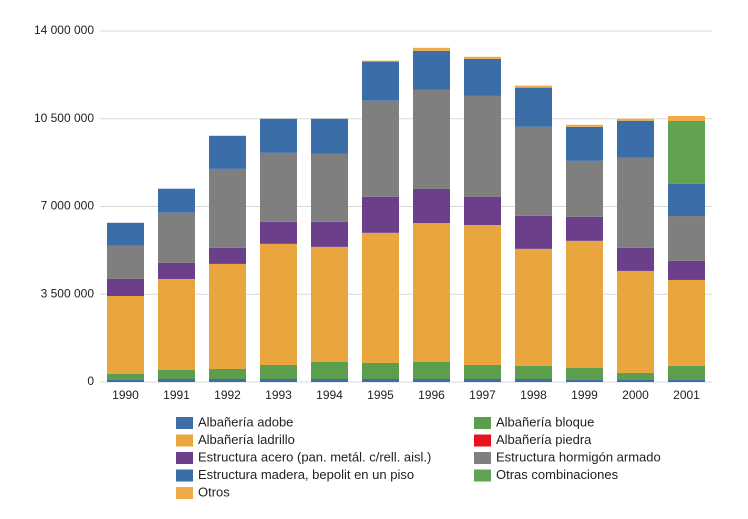  I want to click on legend-label: Estructura hormigón armado, so click(578, 456).